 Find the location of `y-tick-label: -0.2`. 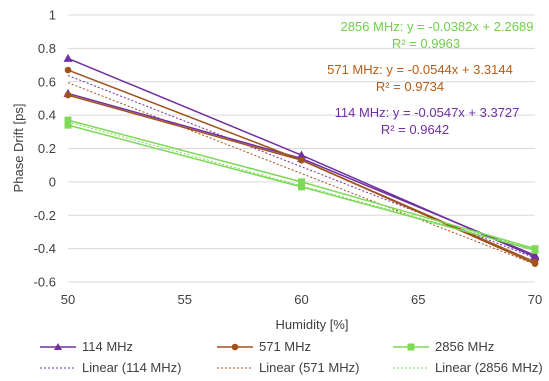

y-tick-label: -0.2 is located at coordinates (45, 215).